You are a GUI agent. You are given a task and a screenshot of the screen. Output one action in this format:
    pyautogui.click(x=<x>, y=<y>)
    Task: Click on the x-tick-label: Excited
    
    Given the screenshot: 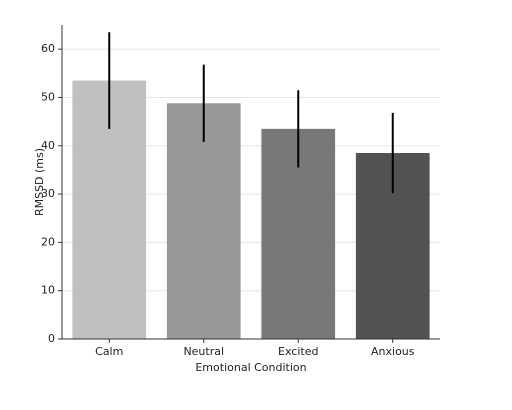 What is the action you would take?
    pyautogui.click(x=298, y=351)
    